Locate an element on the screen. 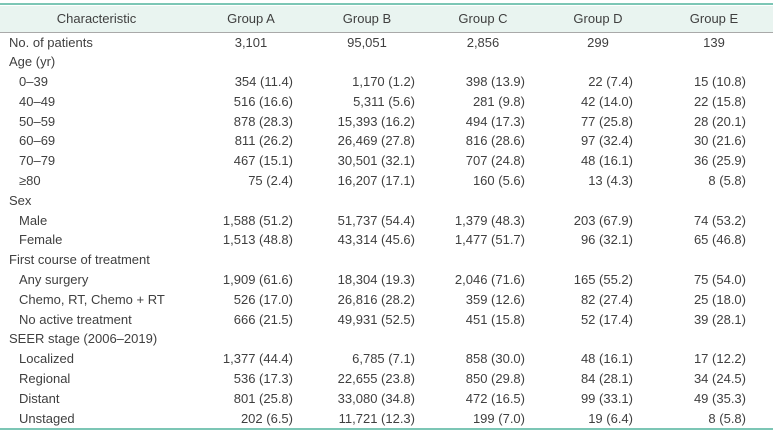 The height and width of the screenshot is (437, 773). cell-value-text: 536 (17.3) is located at coordinates (263, 378).